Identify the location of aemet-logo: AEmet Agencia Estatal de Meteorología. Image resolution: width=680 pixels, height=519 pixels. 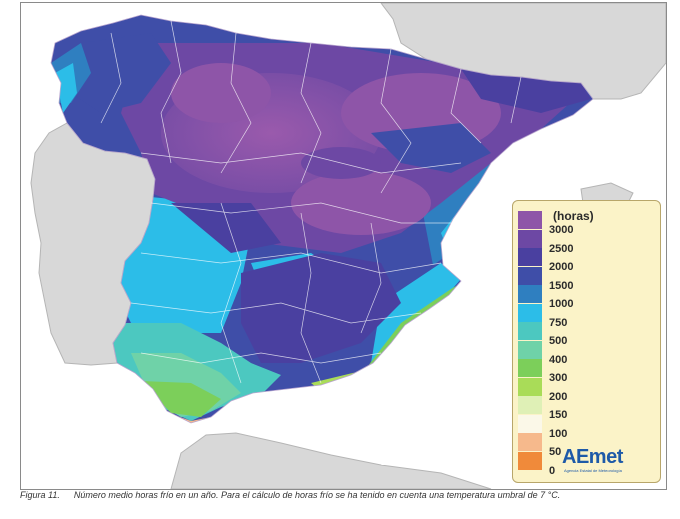
(598, 461).